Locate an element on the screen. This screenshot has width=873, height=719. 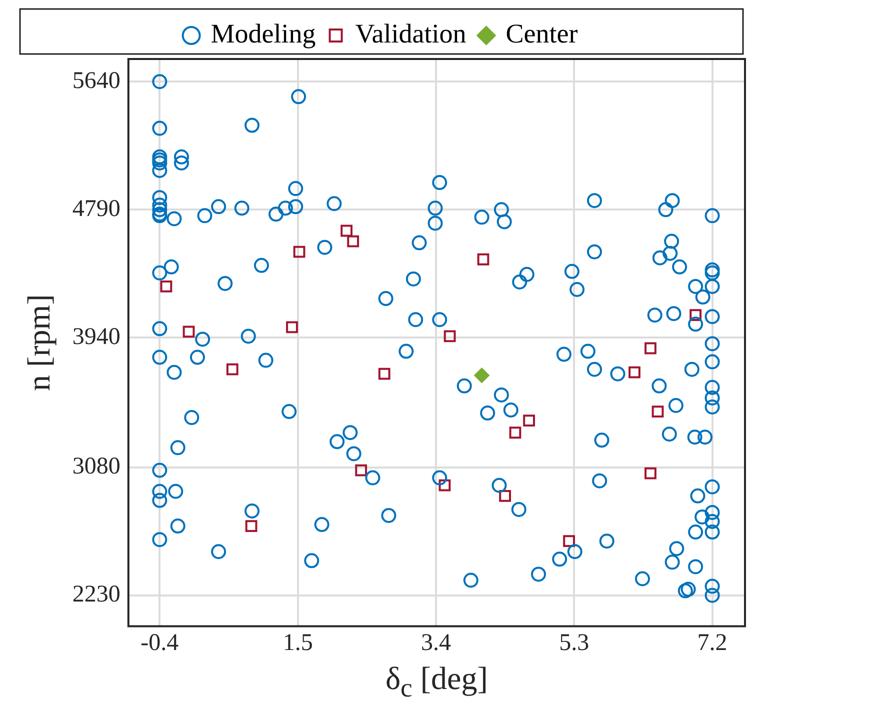
y-tick-label: 5640 is located at coordinates (96, 81).